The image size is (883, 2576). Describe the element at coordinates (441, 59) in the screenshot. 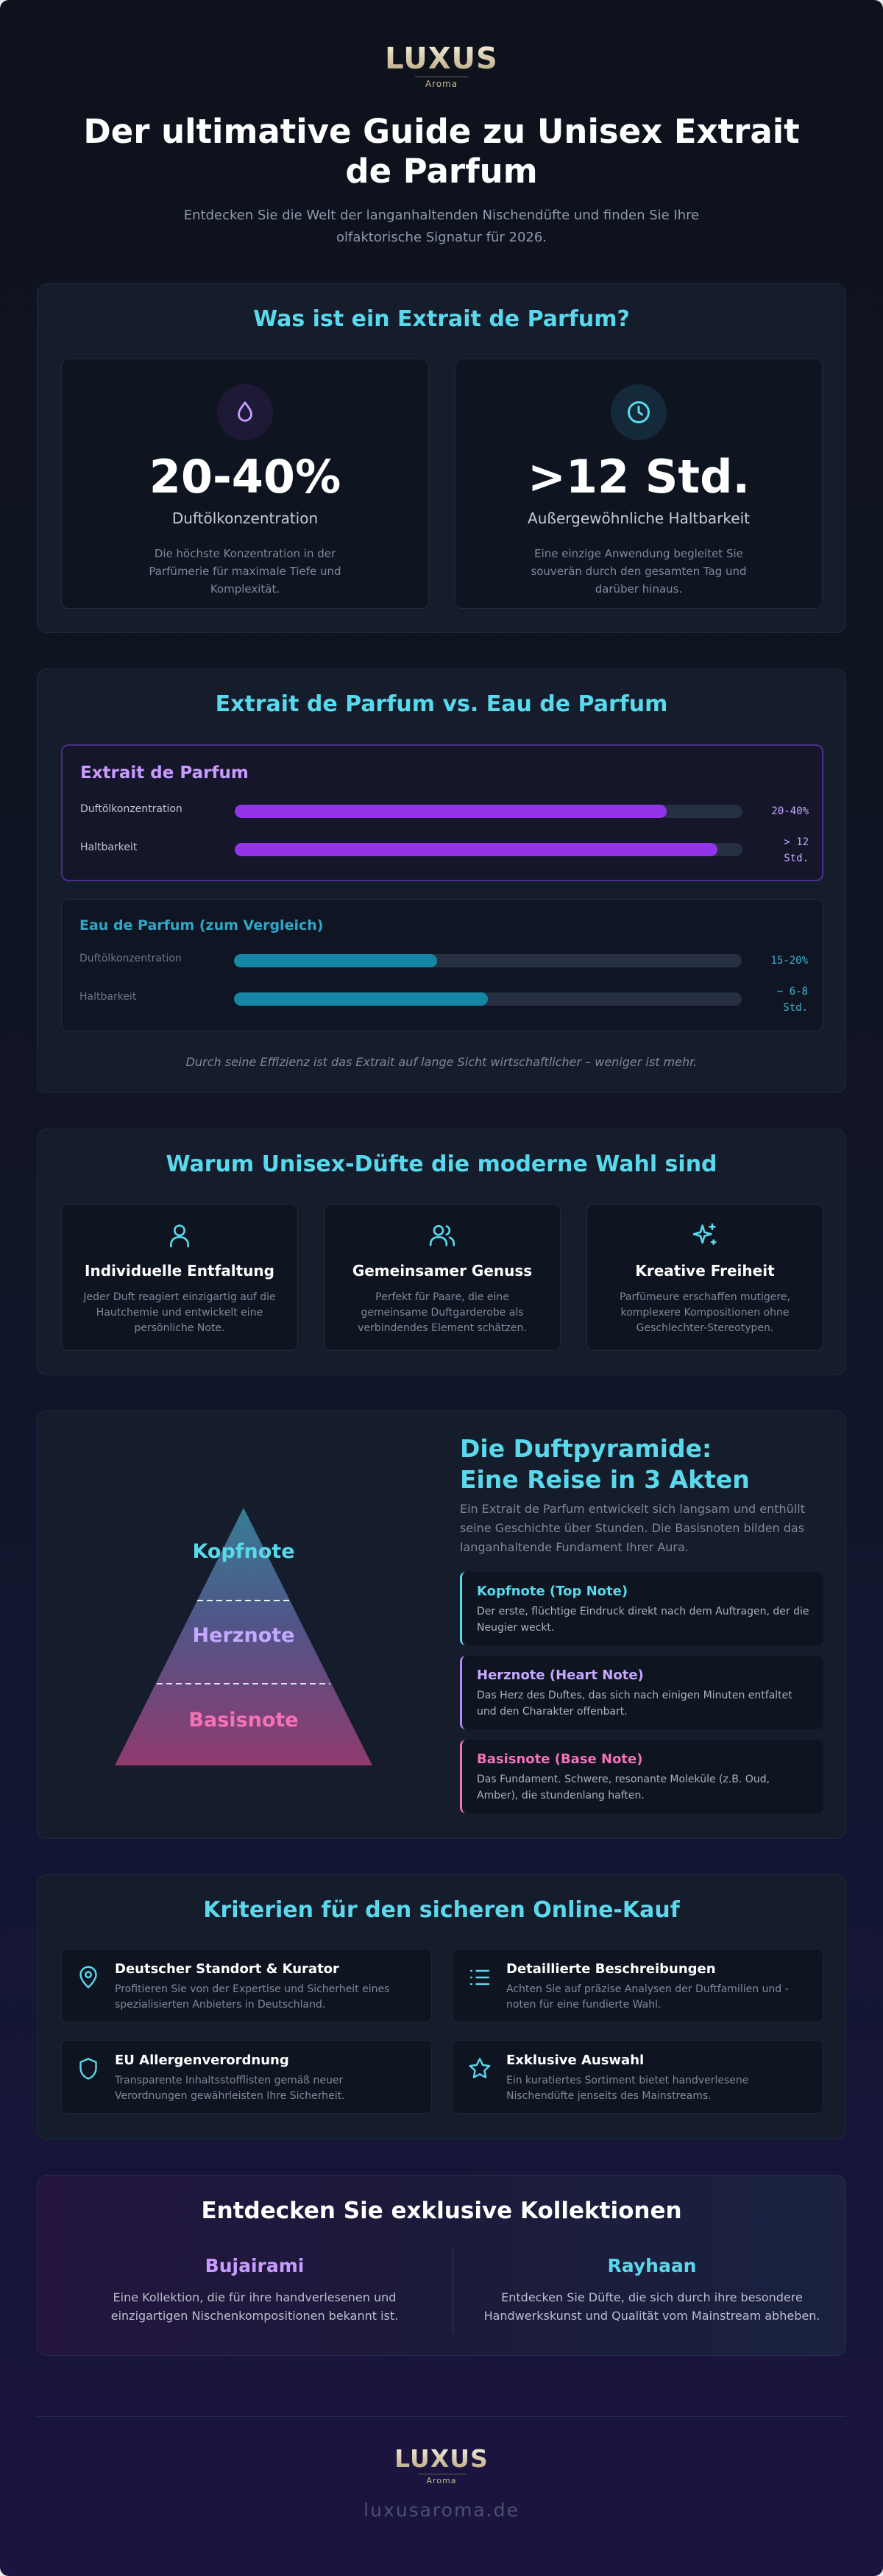

I see `brand-wordmark: LUXUS` at that location.